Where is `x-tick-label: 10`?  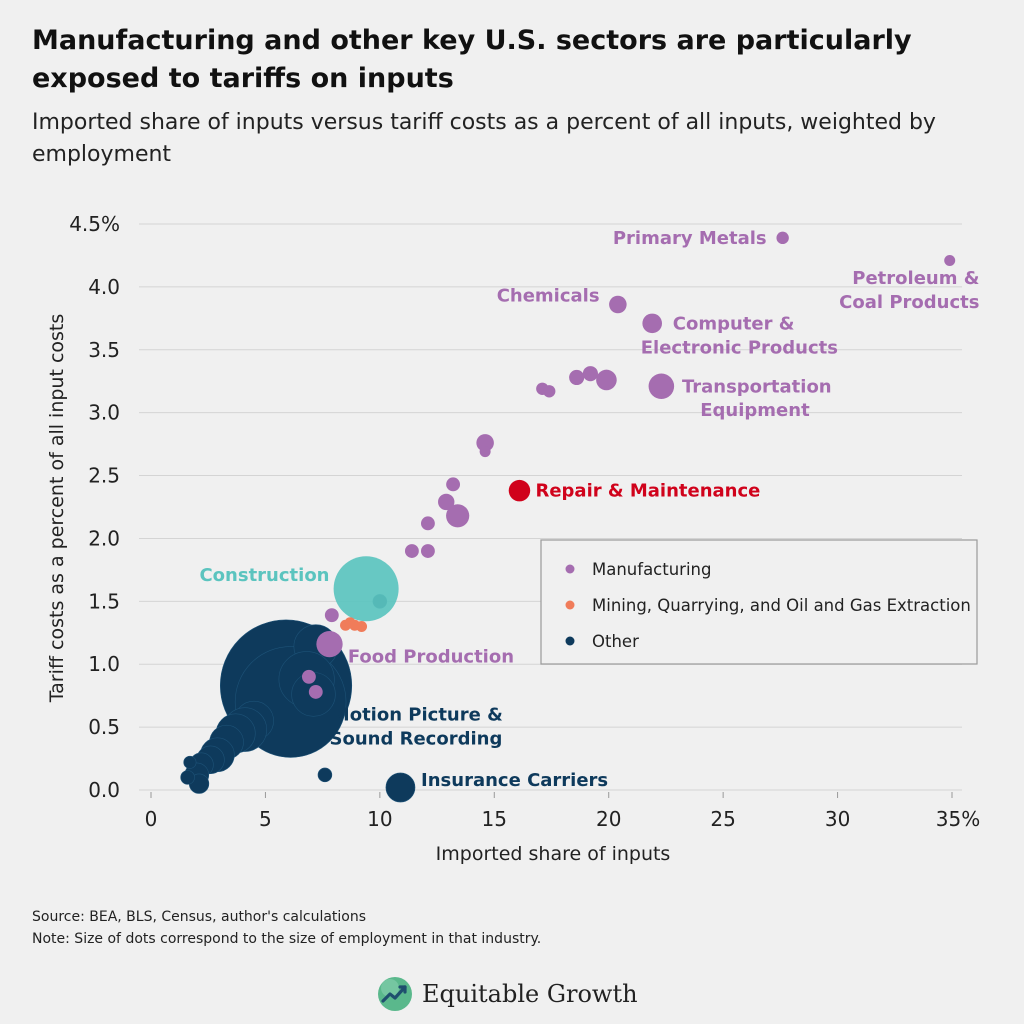 x-tick-label: 10 is located at coordinates (379, 819).